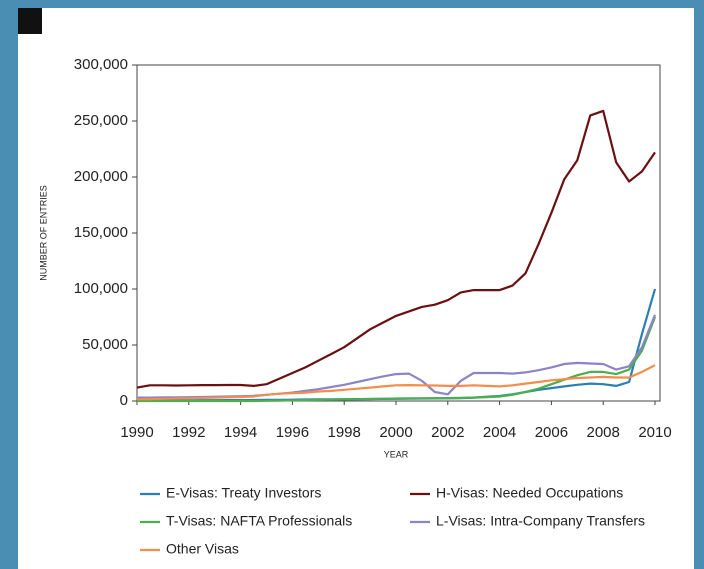 Image resolution: width=704 pixels, height=569 pixels. I want to click on x-tick-label: 2002, so click(447, 432).